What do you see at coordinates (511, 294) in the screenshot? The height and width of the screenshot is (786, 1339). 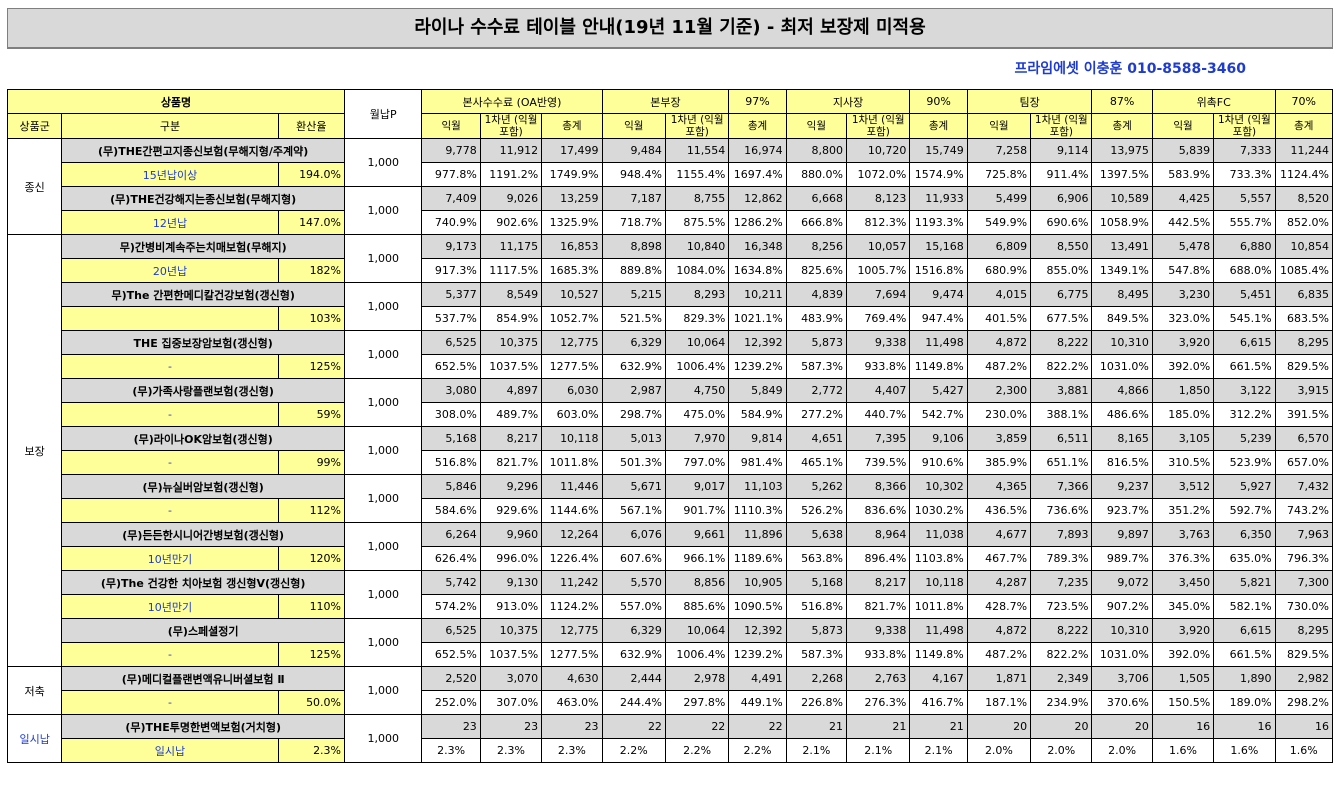 I see `amount-cell: 8,549` at bounding box center [511, 294].